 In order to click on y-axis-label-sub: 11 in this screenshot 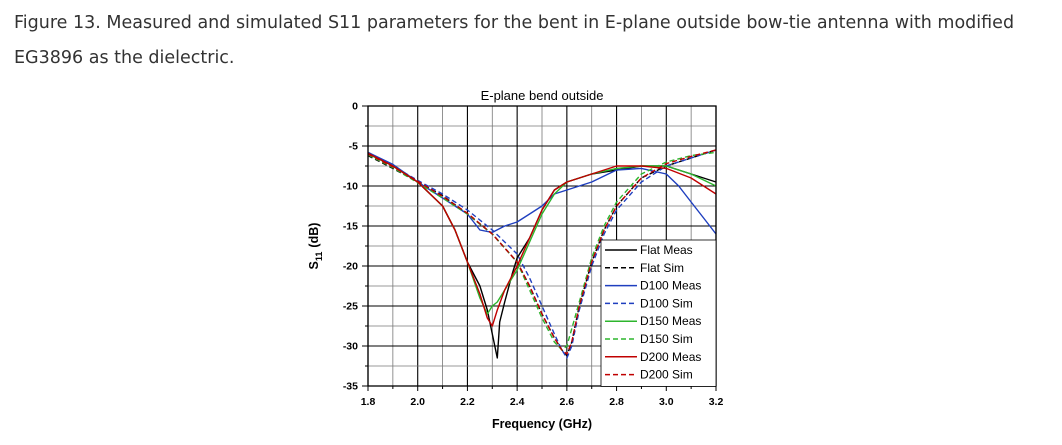, I will do `click(319, 257)`.